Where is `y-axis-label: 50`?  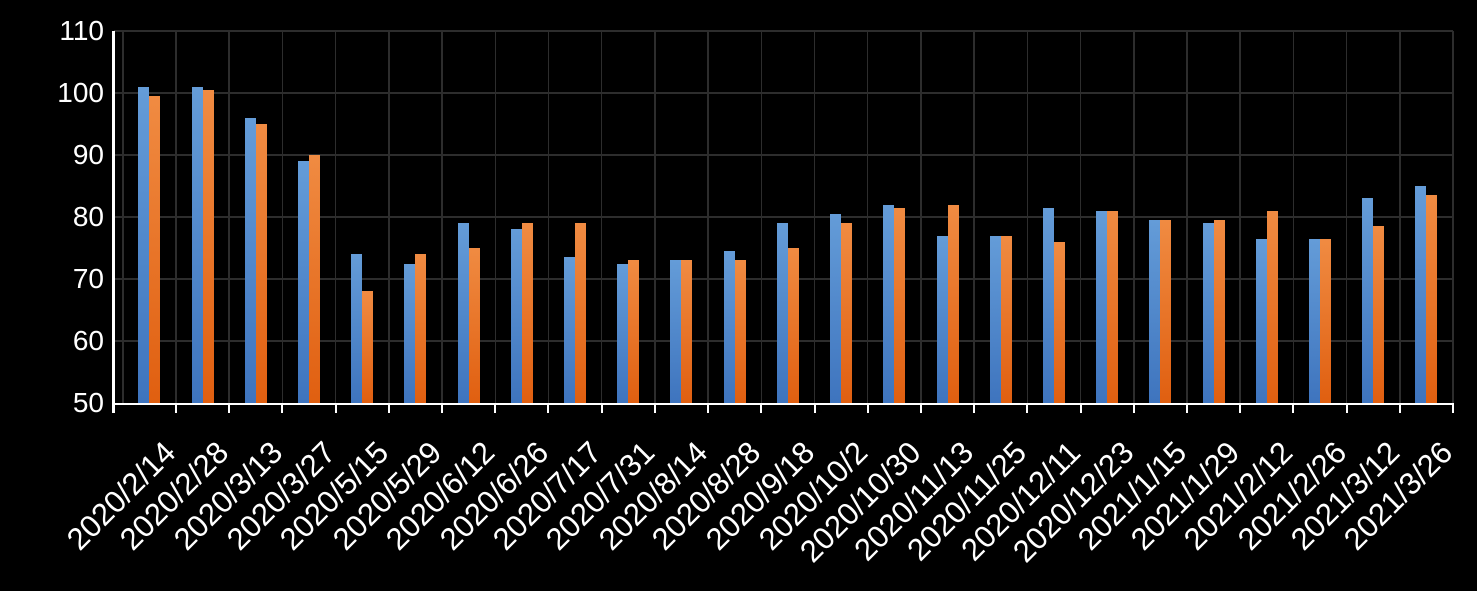 y-axis-label: 50 is located at coordinates (88, 402).